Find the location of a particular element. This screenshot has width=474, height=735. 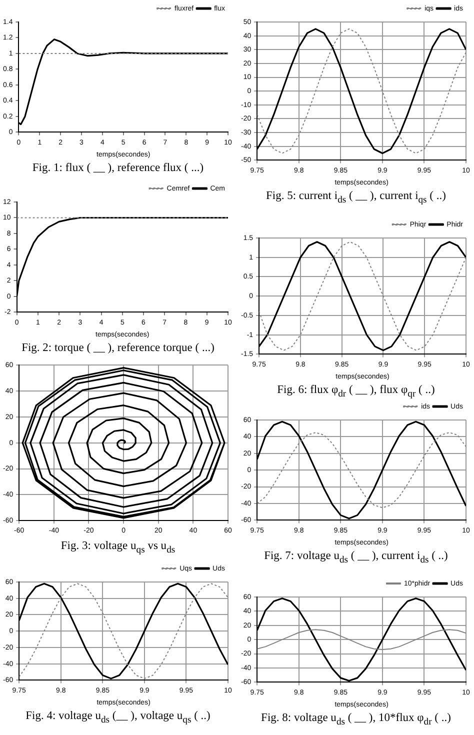

text: Fig. 2: torque ( __ ), reference torque ( ...) is located at coordinates (118, 348).